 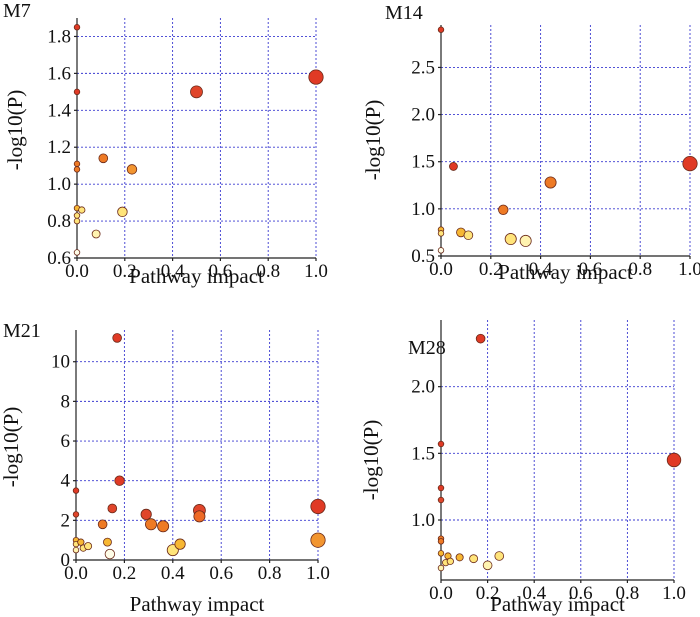 I want to click on y-tick-label: 0.5, so click(x=423, y=256).